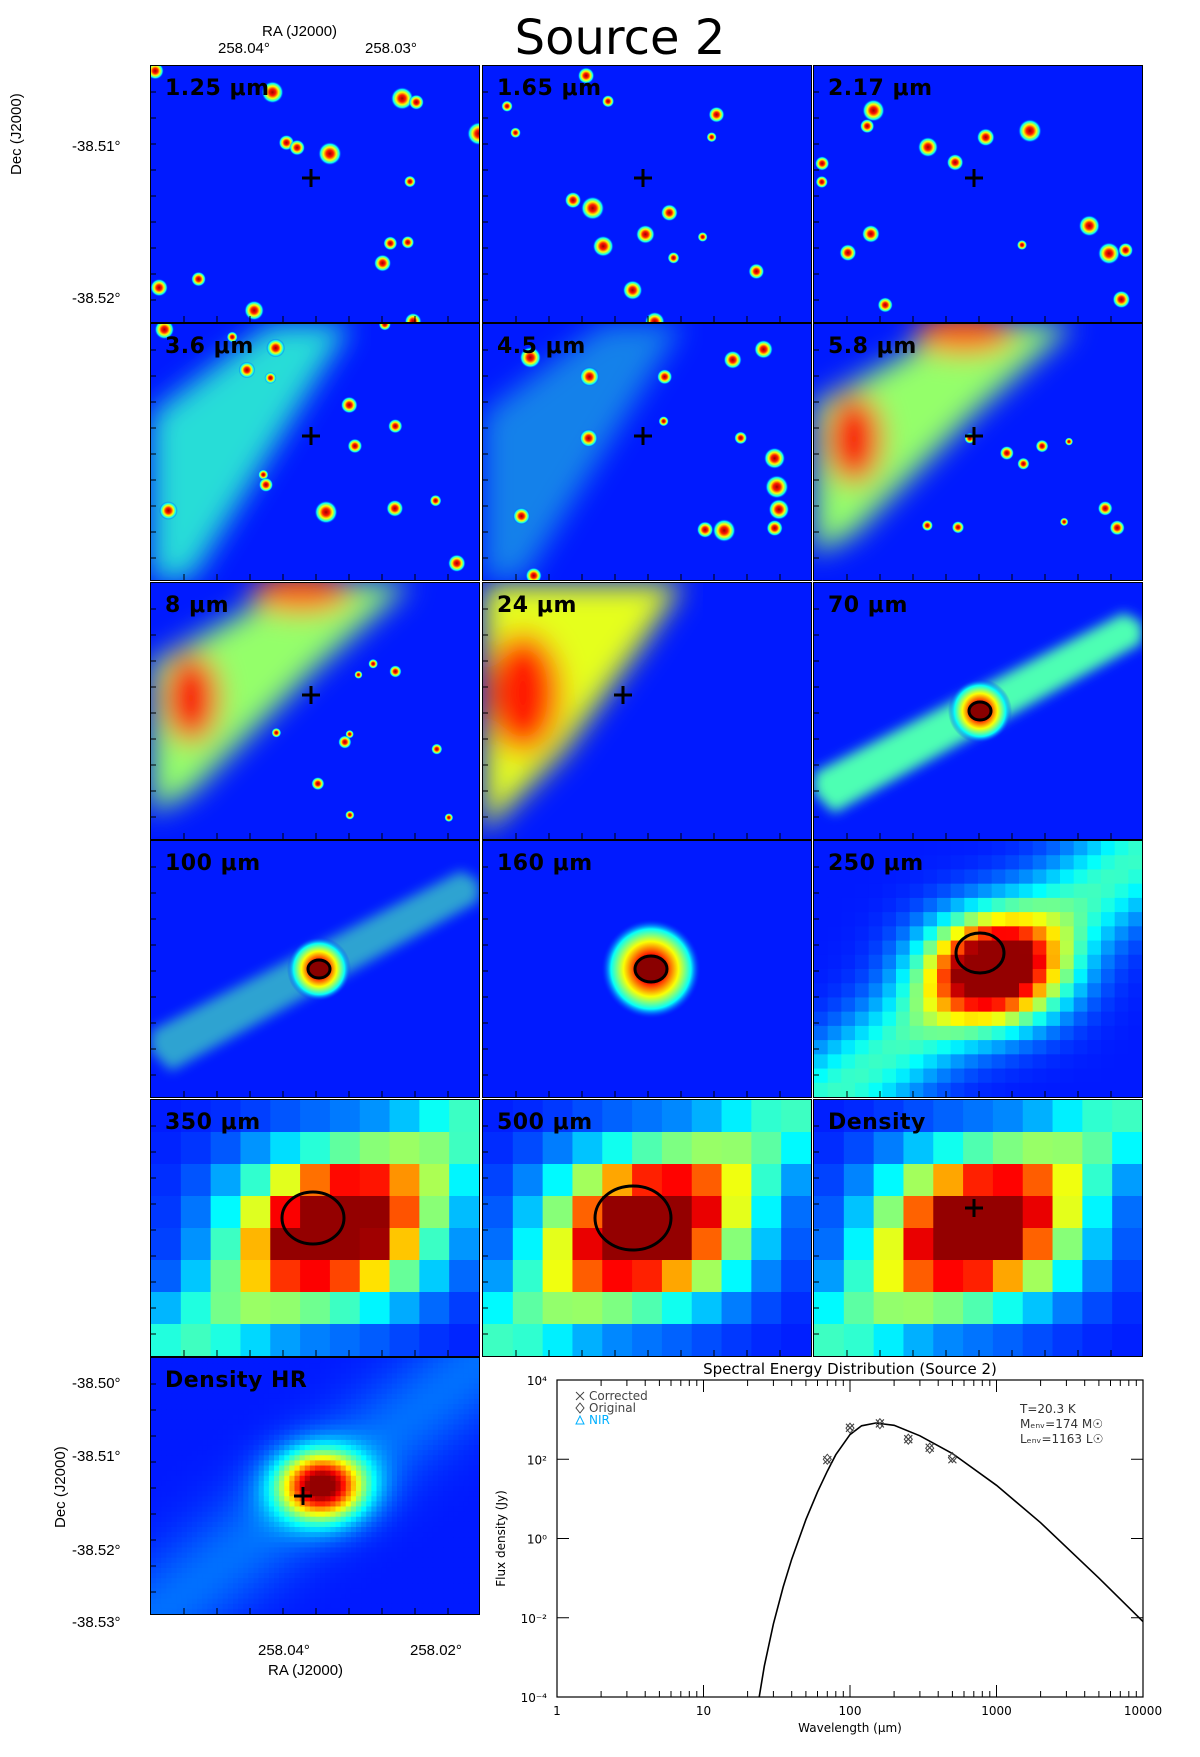 This screenshot has width=1200, height=1757. I want to click on image-panel: 24 μm, so click(647, 711).